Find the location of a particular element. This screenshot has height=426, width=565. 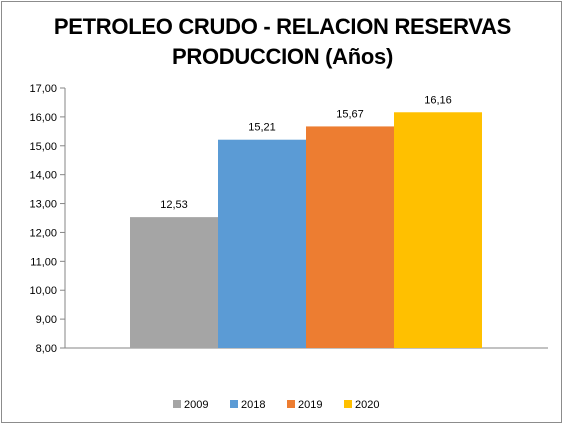

y-tick-label: 17,00 is located at coordinates (43, 89).